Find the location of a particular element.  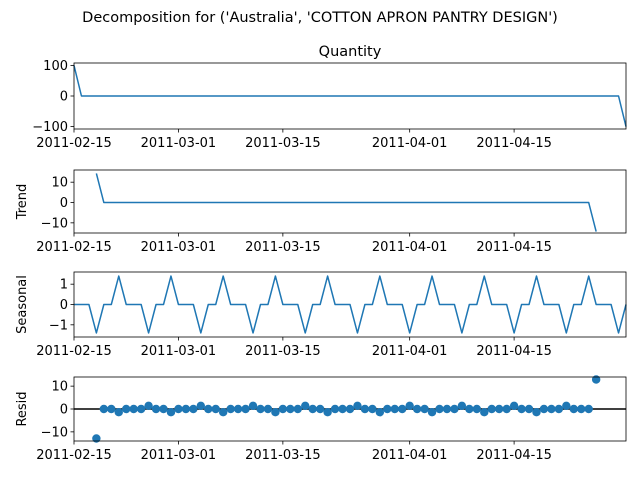

y-tick-label: −1 is located at coordinates (58, 325).